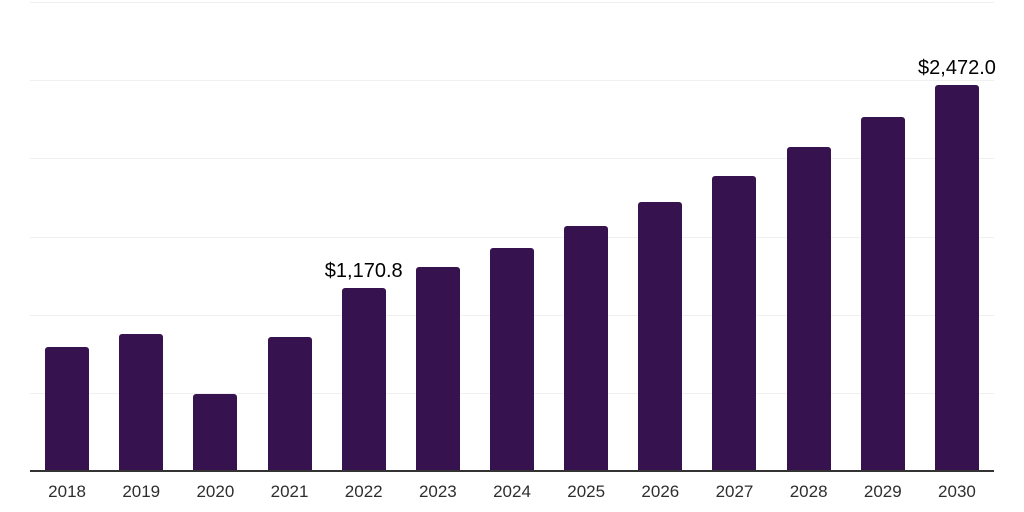  What do you see at coordinates (289, 403) in the screenshot?
I see `bar-2021` at bounding box center [289, 403].